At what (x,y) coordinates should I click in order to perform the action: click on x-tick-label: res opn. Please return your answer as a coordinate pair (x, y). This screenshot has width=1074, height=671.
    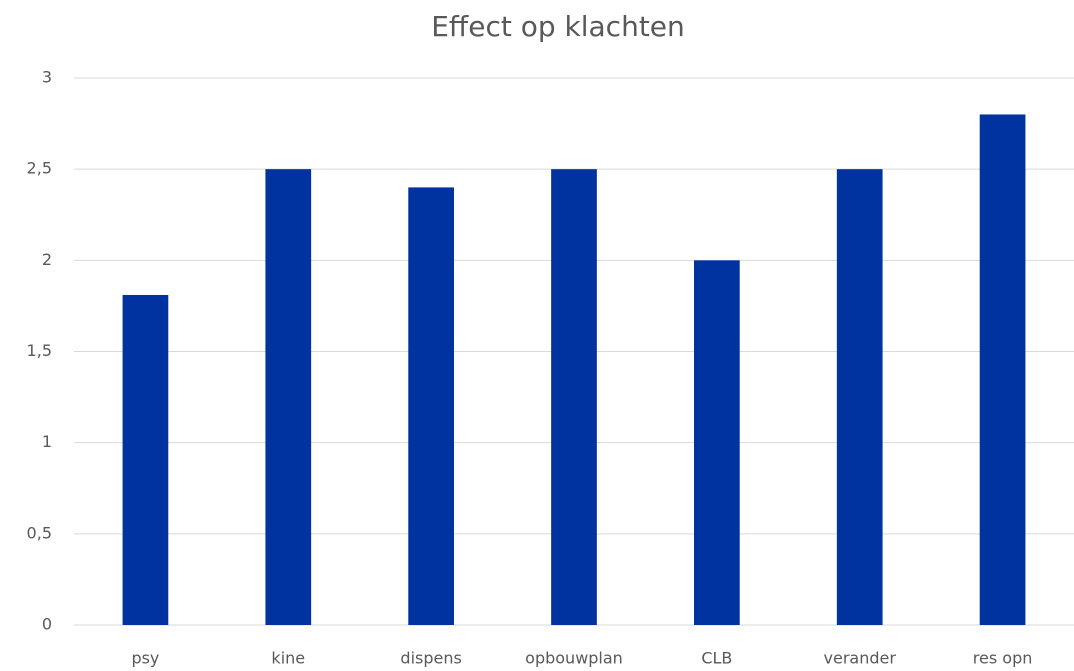
    Looking at the image, I should click on (1003, 658).